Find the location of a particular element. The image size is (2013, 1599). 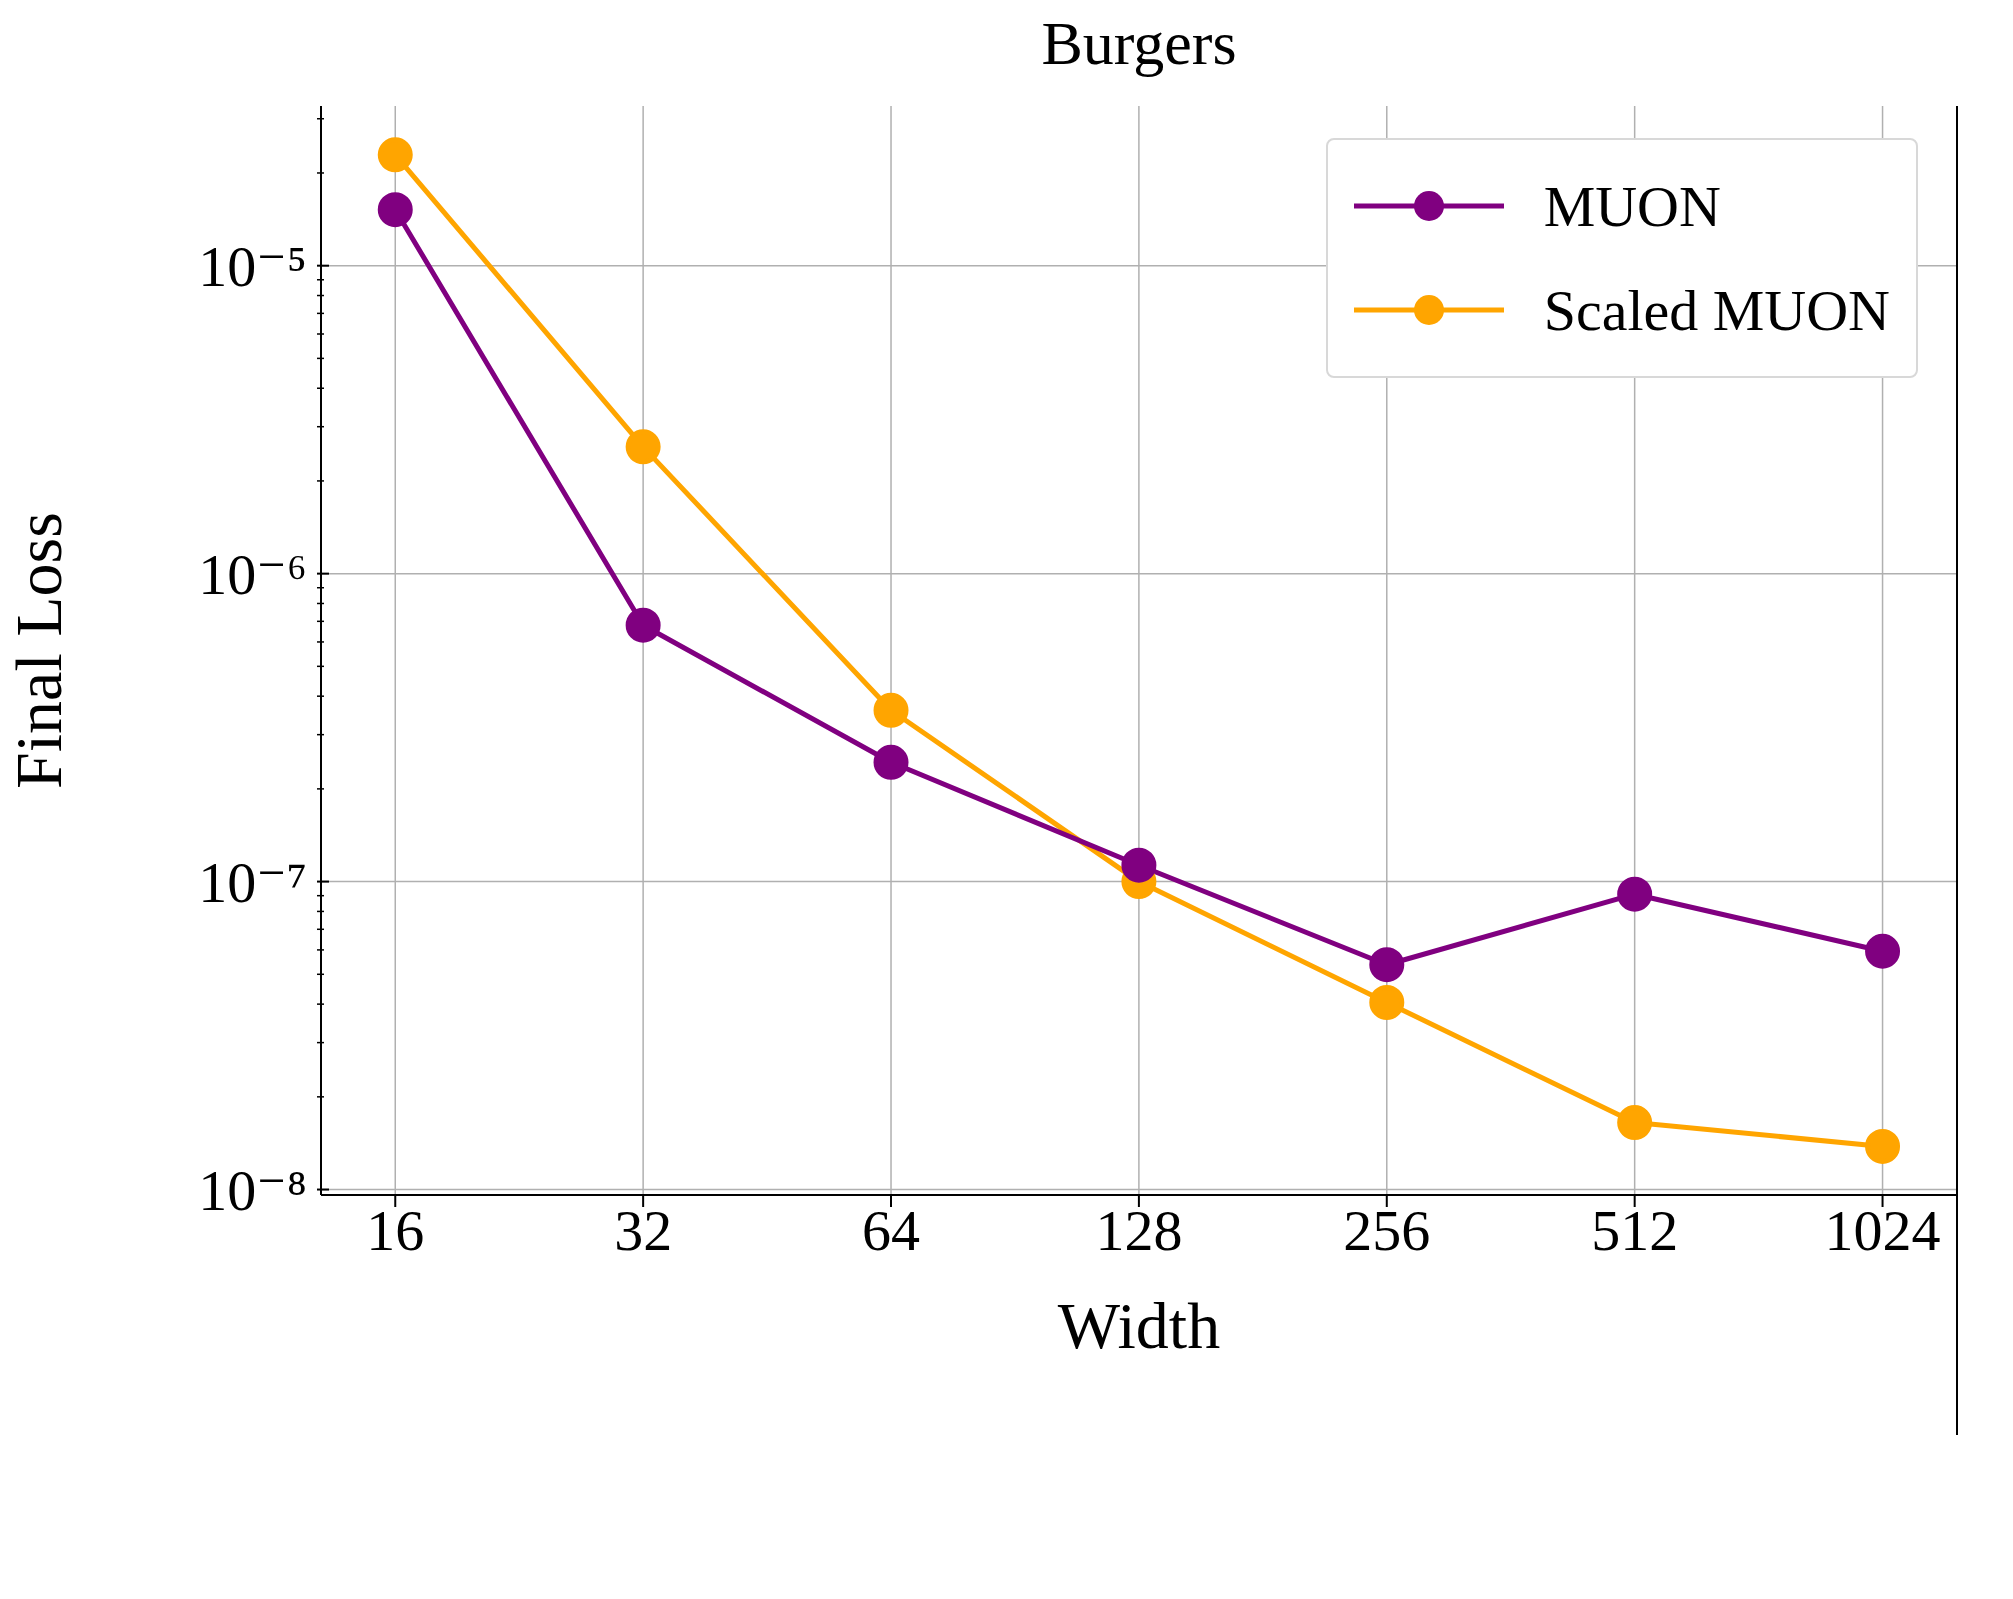

x-tick-label: 128 is located at coordinates (1139, 1231).